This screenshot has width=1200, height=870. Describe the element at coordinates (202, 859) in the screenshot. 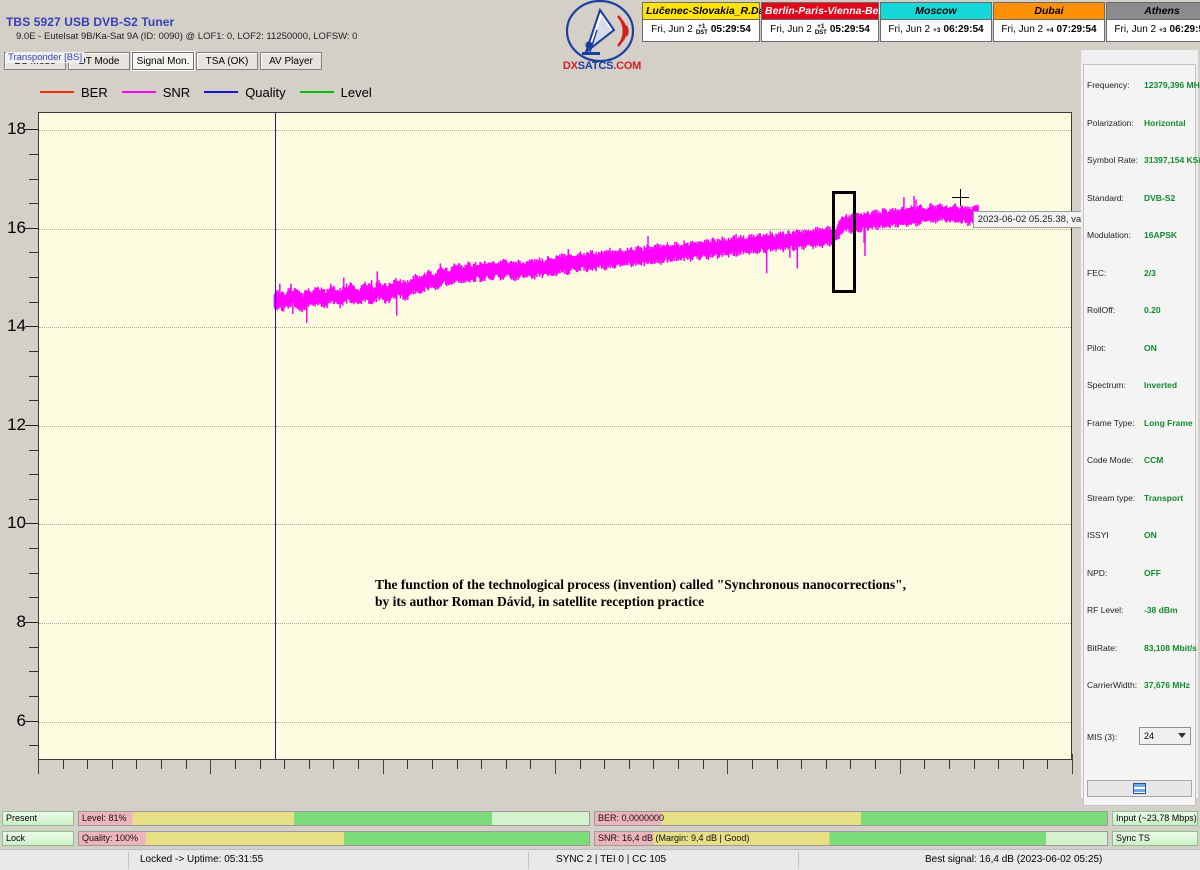

I see `status-uptime: Locked -> Uptime: 05:31:55` at that location.